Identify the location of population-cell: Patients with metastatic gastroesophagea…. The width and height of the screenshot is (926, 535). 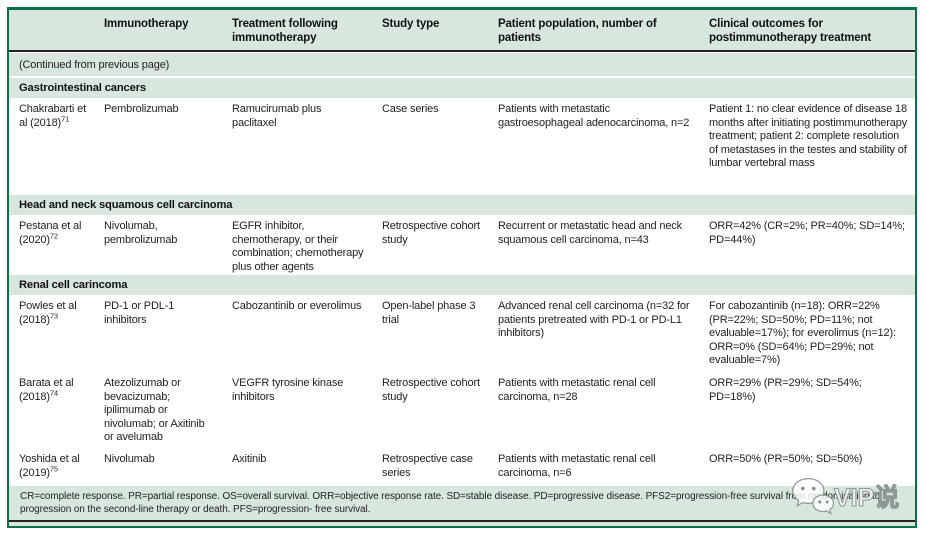
(594, 116).